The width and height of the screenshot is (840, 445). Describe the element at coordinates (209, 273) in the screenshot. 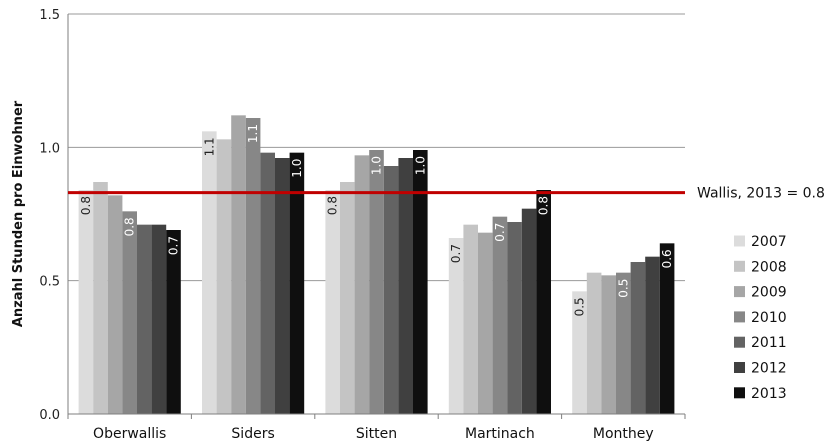

I see `bar-siders-2007` at that location.